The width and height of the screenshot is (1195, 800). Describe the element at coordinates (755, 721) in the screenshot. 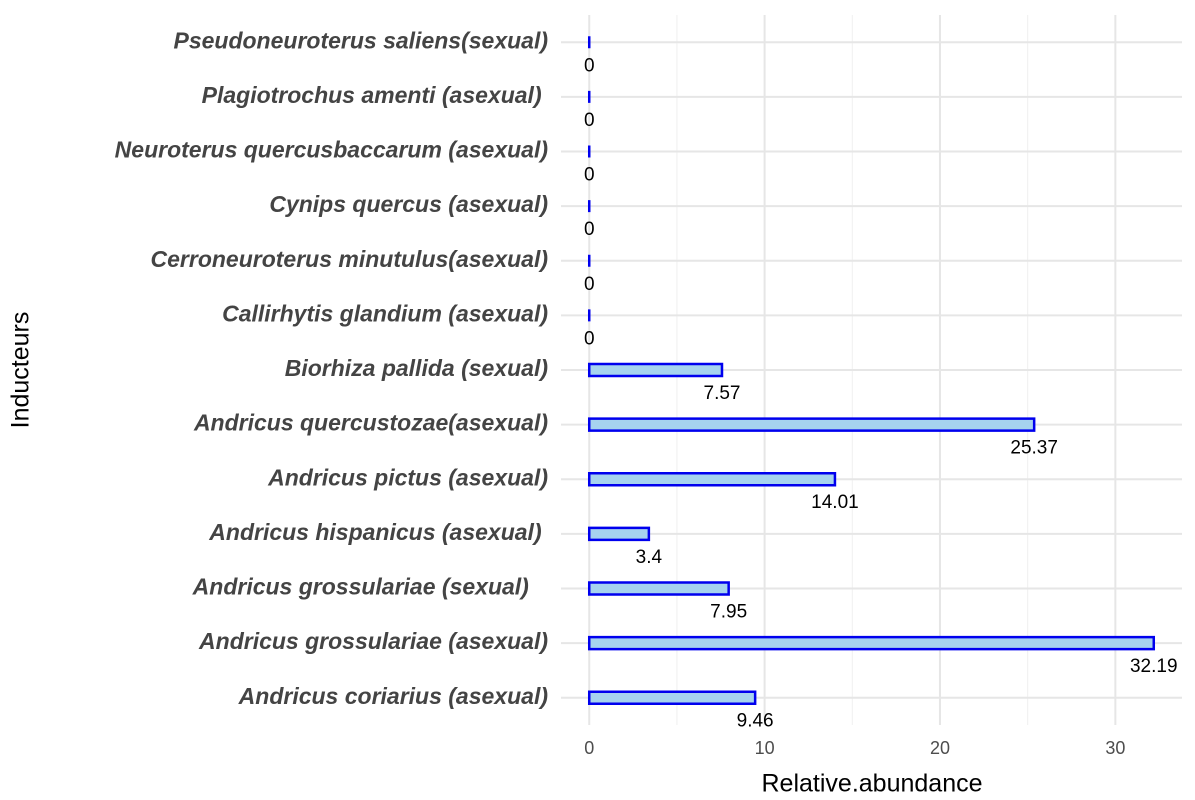

I see `value-label: 9.46` at that location.